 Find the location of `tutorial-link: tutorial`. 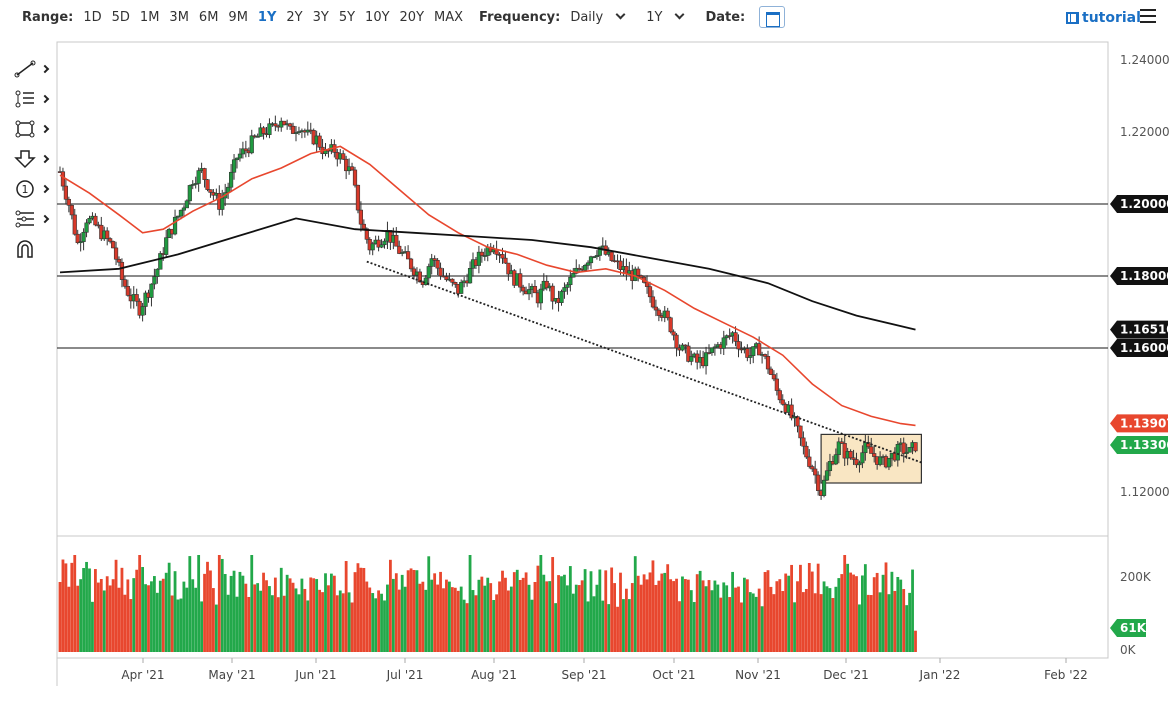

tutorial-link: tutorial is located at coordinates (1103, 18).